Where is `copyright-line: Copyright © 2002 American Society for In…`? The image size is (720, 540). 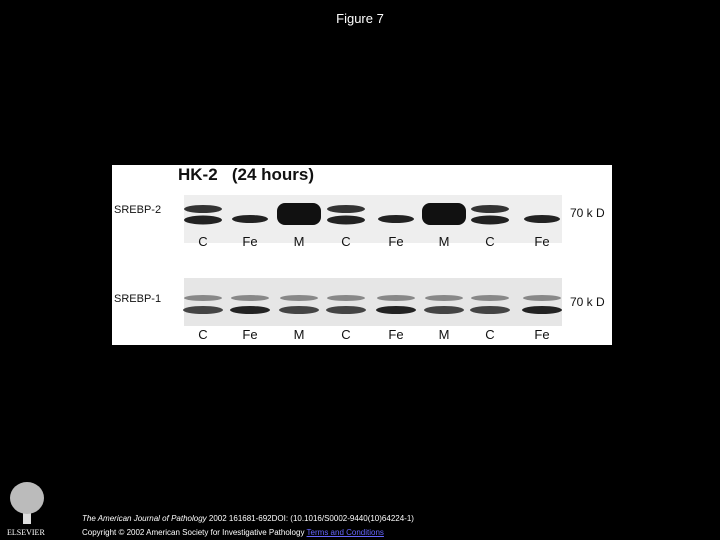
copyright-line: Copyright © 2002 American Society for In… is located at coordinates (233, 532).